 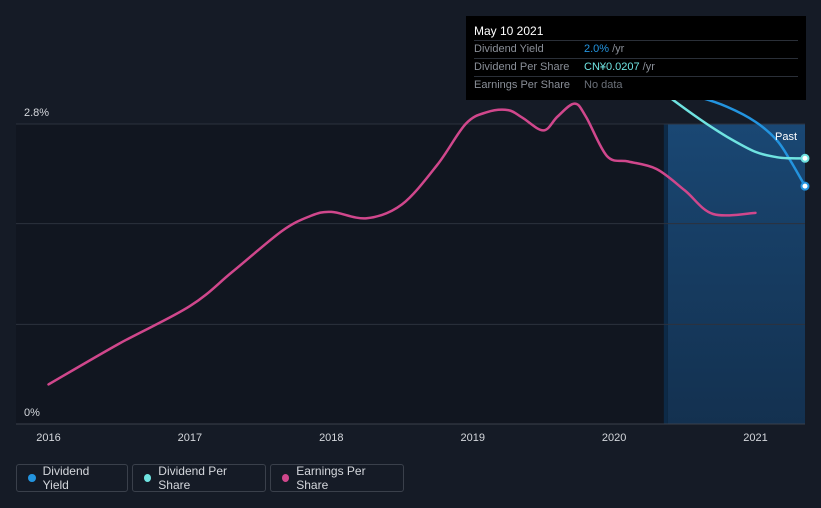 What do you see at coordinates (614, 438) in the screenshot?
I see `x-tick-label: 2020` at bounding box center [614, 438].